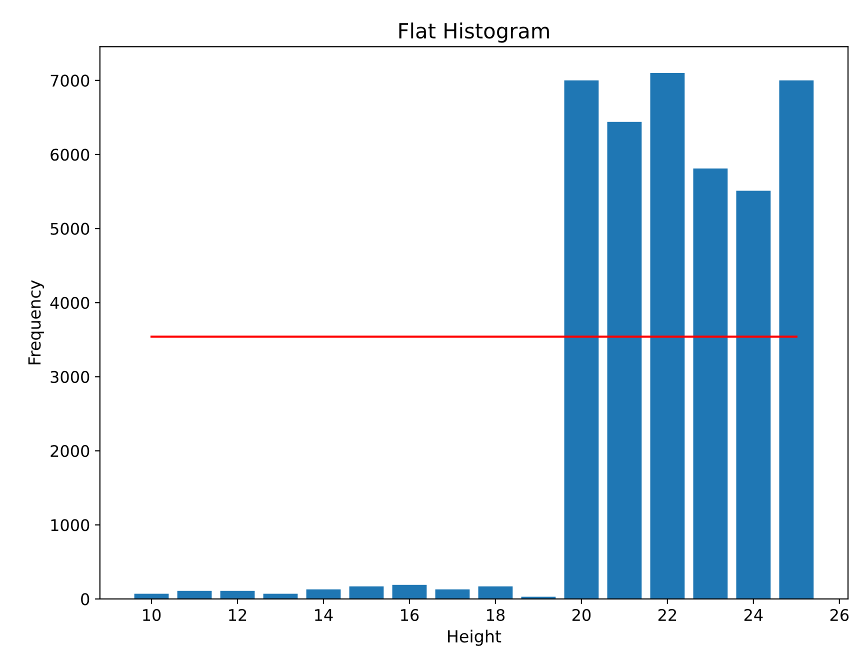 This screenshot has width=854, height=667. I want to click on x-tick-label: 16, so click(410, 615).